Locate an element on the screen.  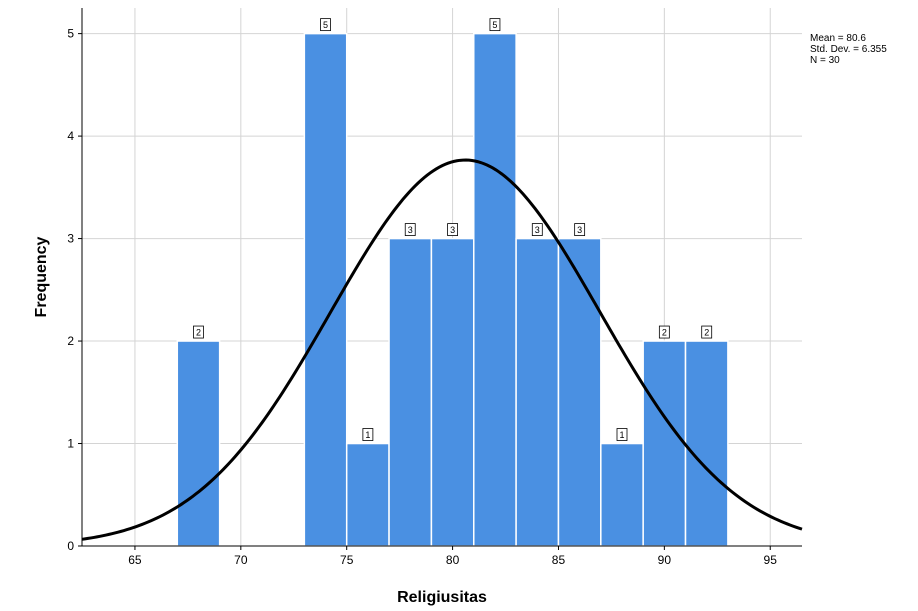
y-tick-label: 2 is located at coordinates (70, 341).